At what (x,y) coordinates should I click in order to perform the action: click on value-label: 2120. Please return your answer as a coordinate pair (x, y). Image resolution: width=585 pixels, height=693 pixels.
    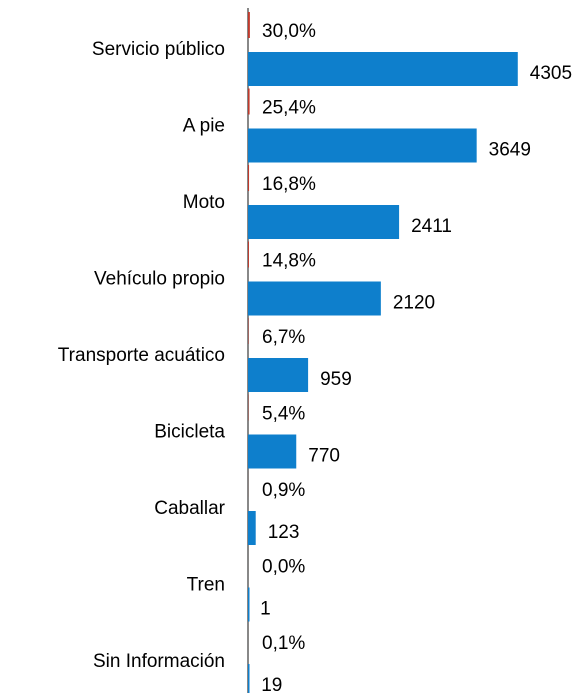
    Looking at the image, I should click on (414, 303).